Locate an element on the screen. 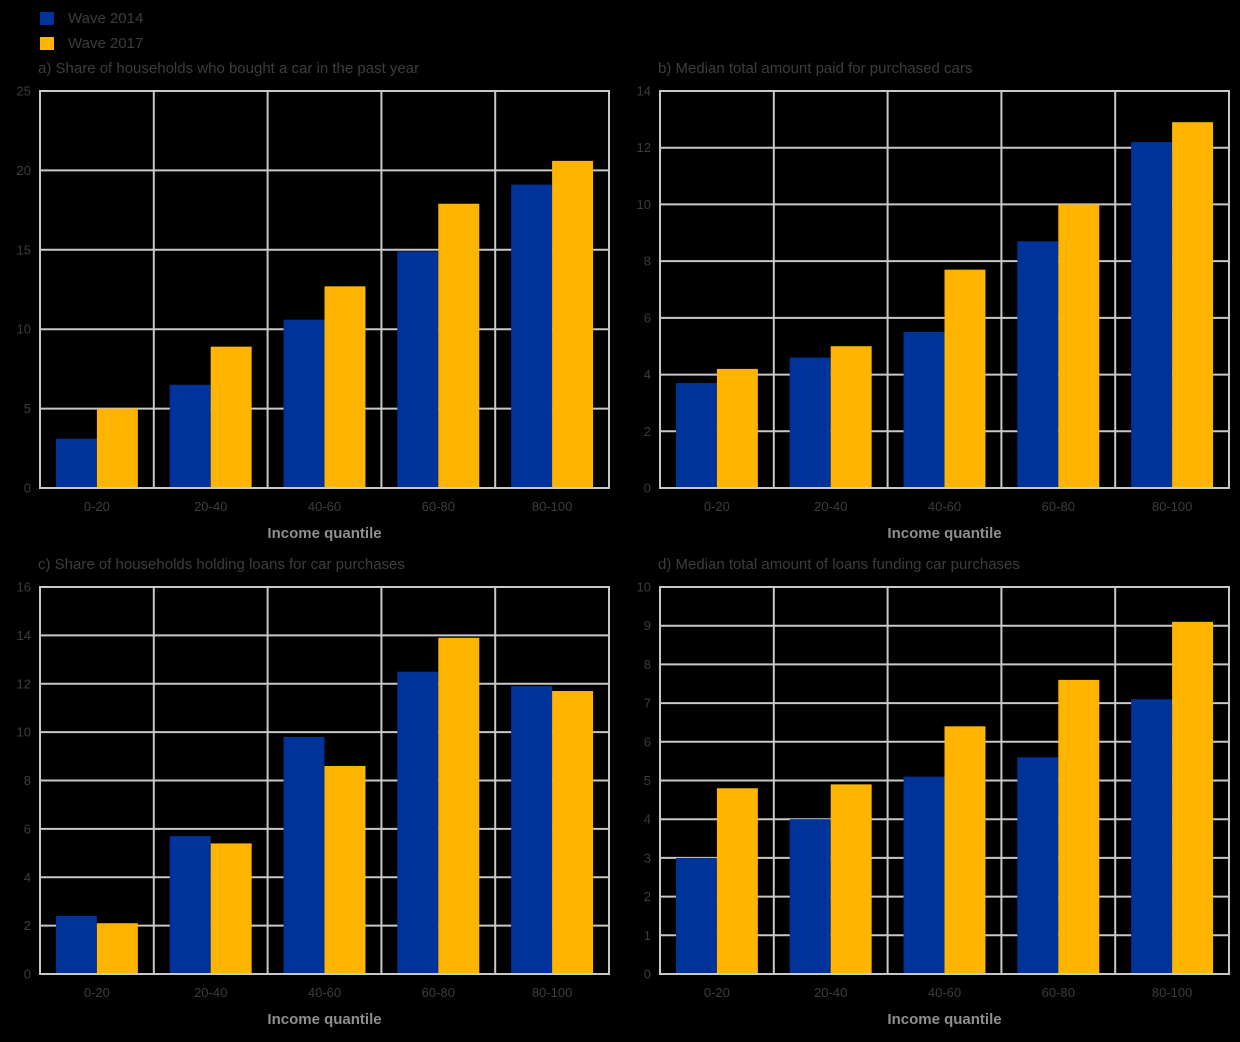  y-tick-label: 1 is located at coordinates (647, 935).